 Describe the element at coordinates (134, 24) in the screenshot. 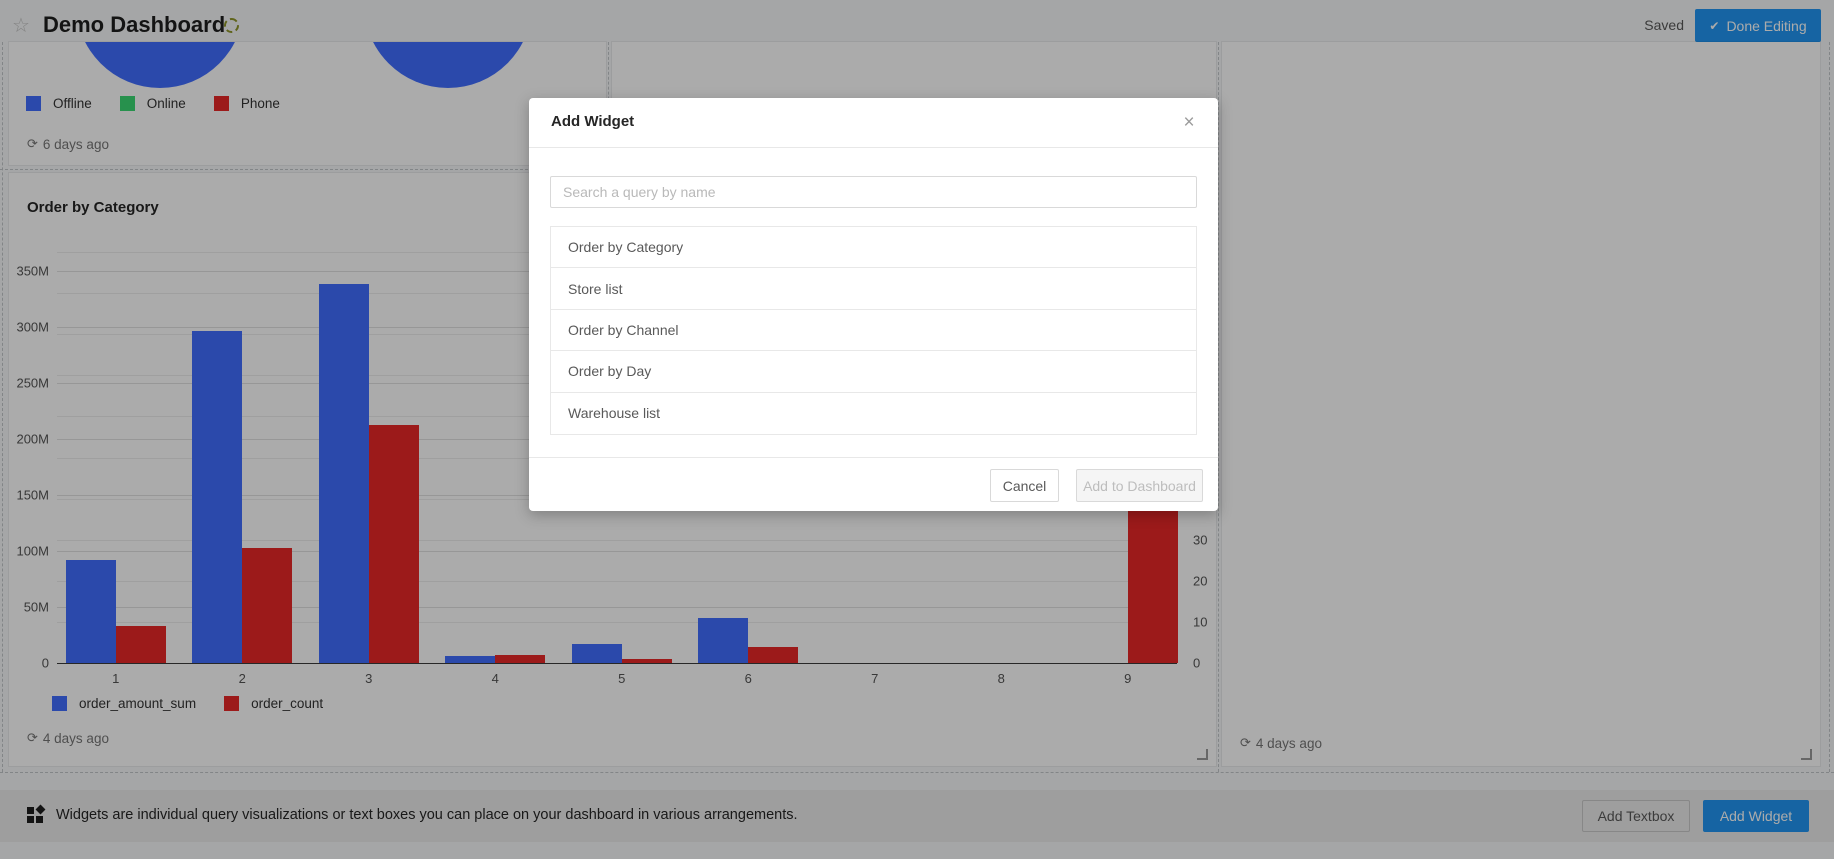

I see `dashboard-title: Demo Dashboard` at that location.